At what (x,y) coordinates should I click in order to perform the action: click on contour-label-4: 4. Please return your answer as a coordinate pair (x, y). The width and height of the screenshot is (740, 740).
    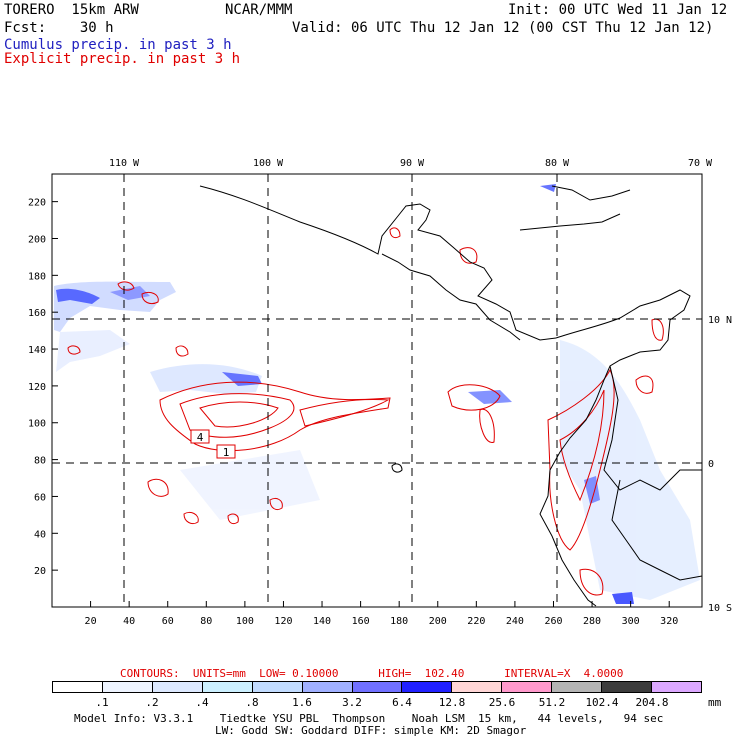
    Looking at the image, I should click on (200, 437).